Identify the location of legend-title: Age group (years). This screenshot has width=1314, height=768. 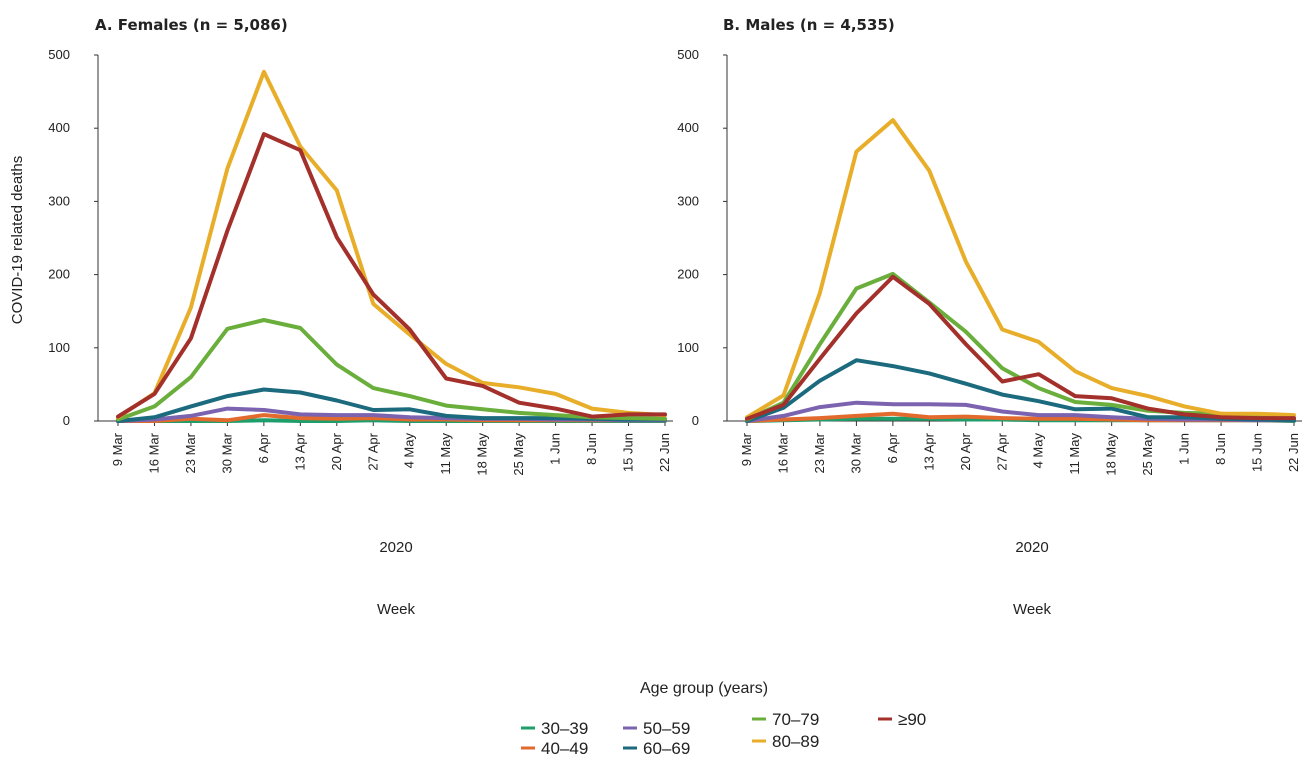
(704, 688).